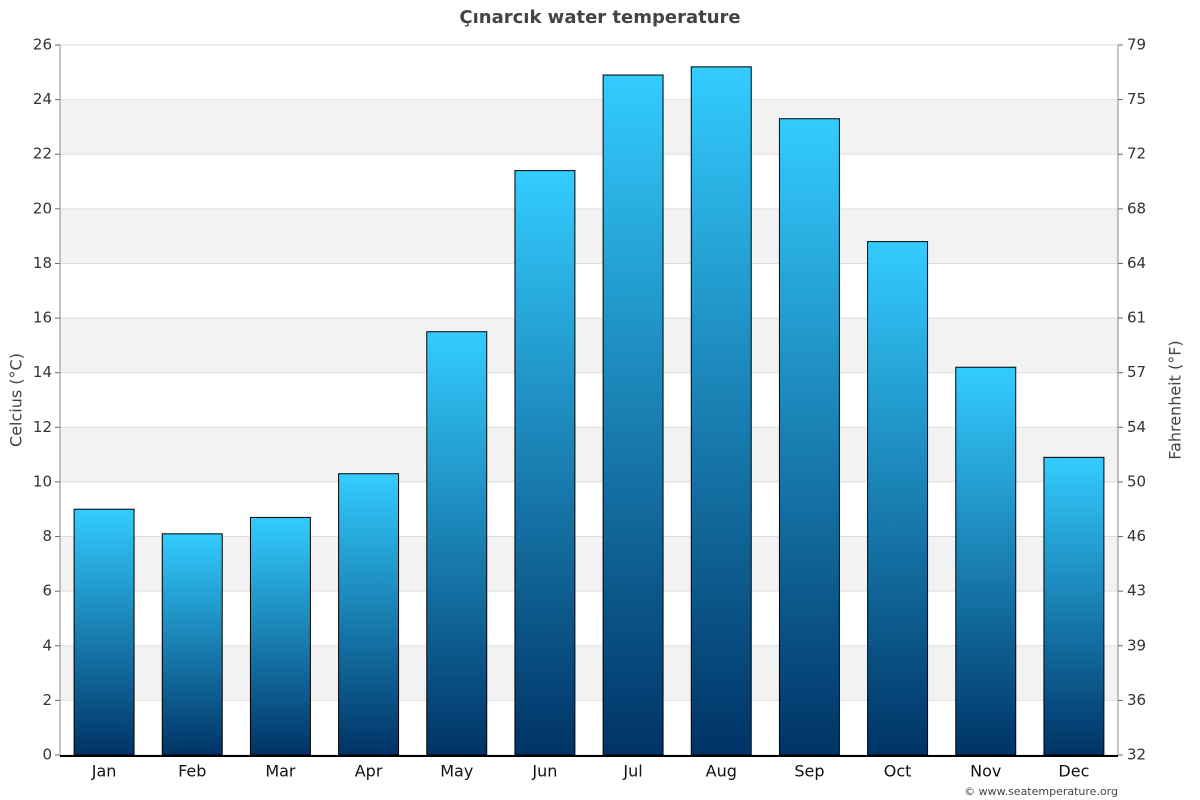 This screenshot has width=1200, height=800. Describe the element at coordinates (42, 154) in the screenshot. I see `y-tick-label: 22` at that location.